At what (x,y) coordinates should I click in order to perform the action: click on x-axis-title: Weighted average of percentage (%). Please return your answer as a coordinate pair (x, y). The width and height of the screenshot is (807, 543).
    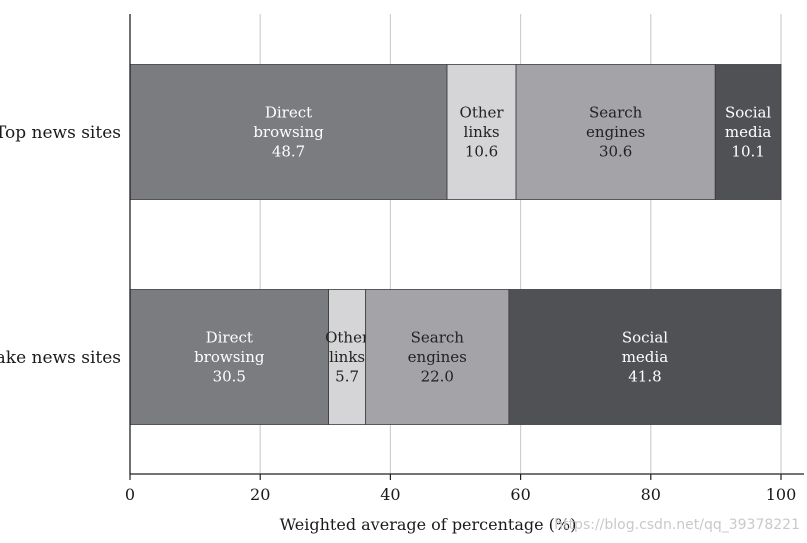
    Looking at the image, I should click on (428, 524).